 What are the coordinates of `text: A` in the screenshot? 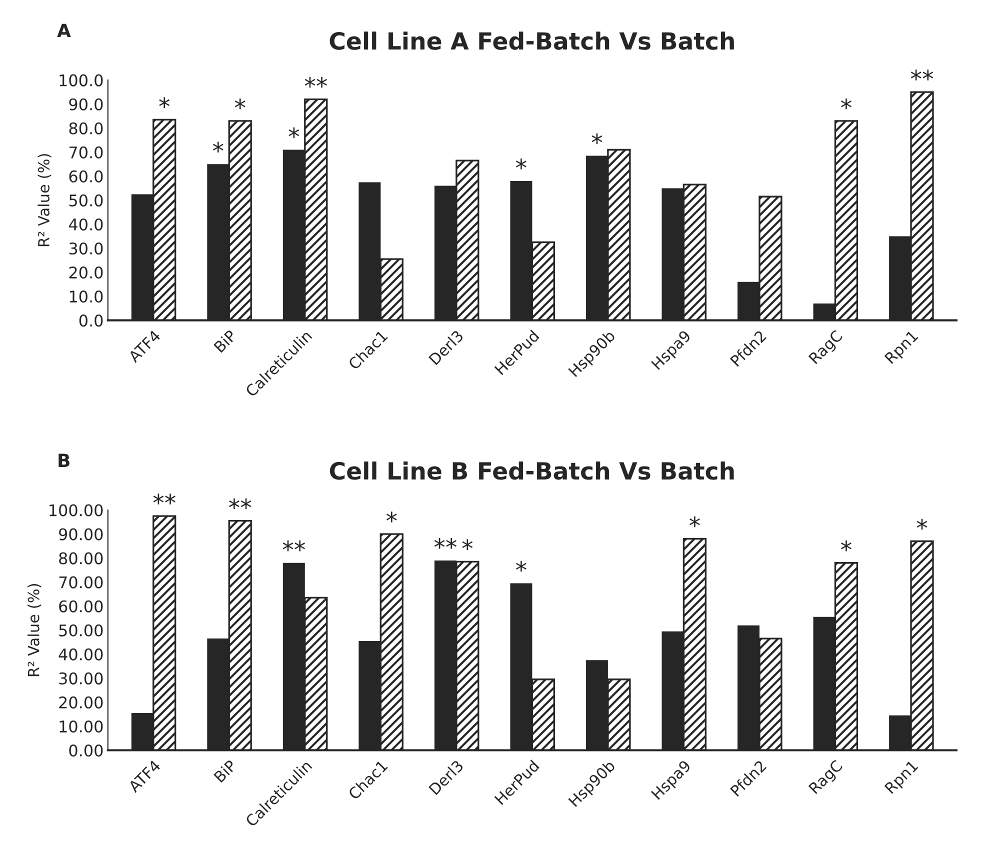 It's located at (64, 31).